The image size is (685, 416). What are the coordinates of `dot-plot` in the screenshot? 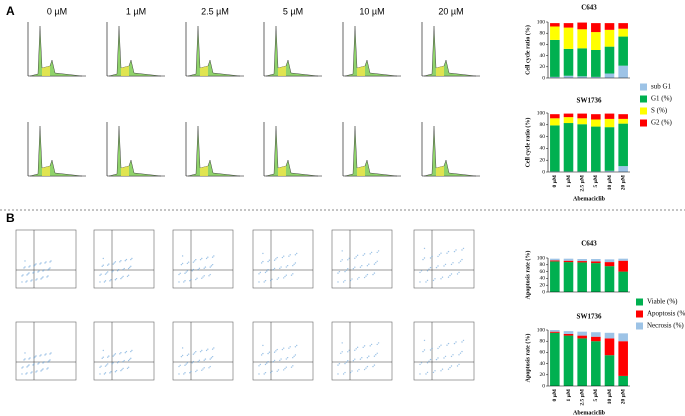 It's located at (283, 351).